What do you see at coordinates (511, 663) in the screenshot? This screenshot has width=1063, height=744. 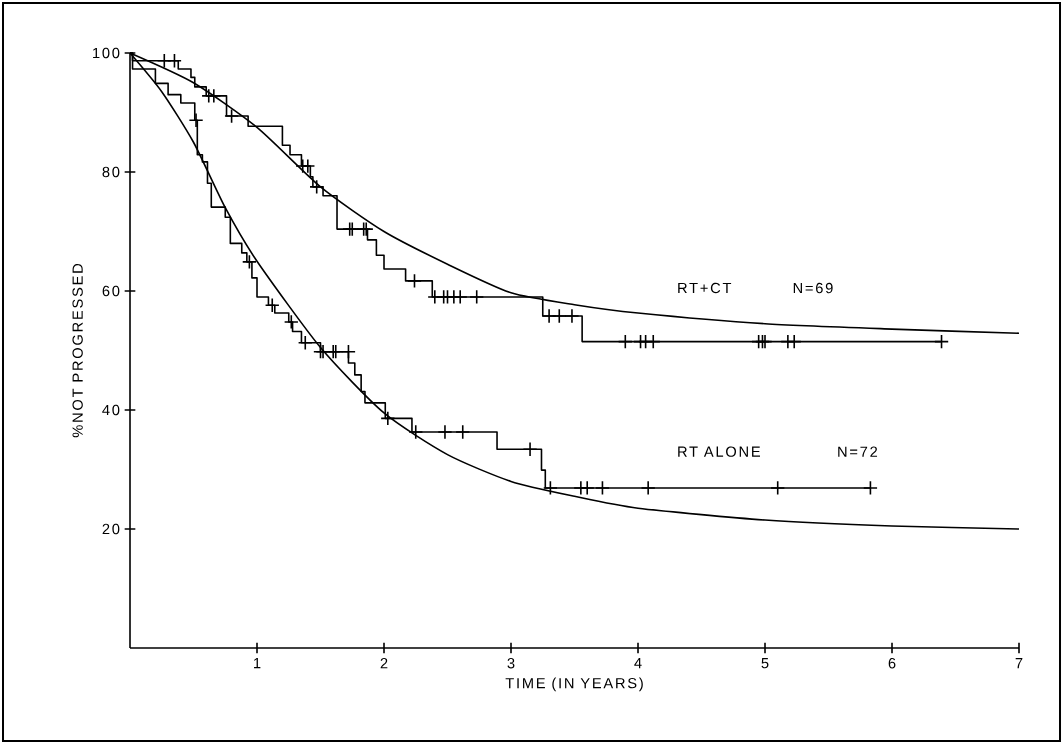 I see `x-tick-label: 3` at bounding box center [511, 663].